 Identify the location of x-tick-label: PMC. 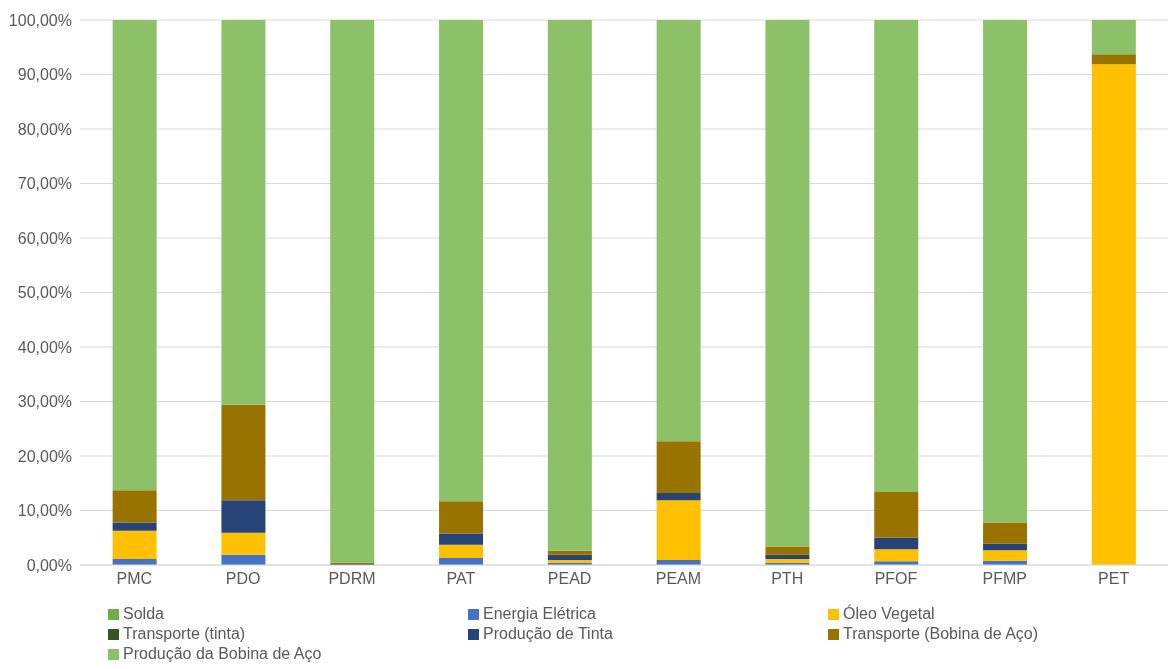
(134, 579).